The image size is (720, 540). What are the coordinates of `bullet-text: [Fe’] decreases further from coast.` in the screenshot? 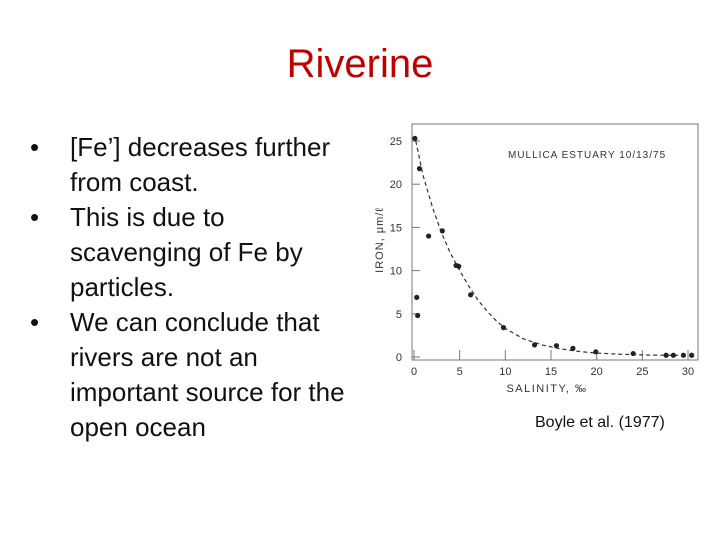 It's located at (200, 164).